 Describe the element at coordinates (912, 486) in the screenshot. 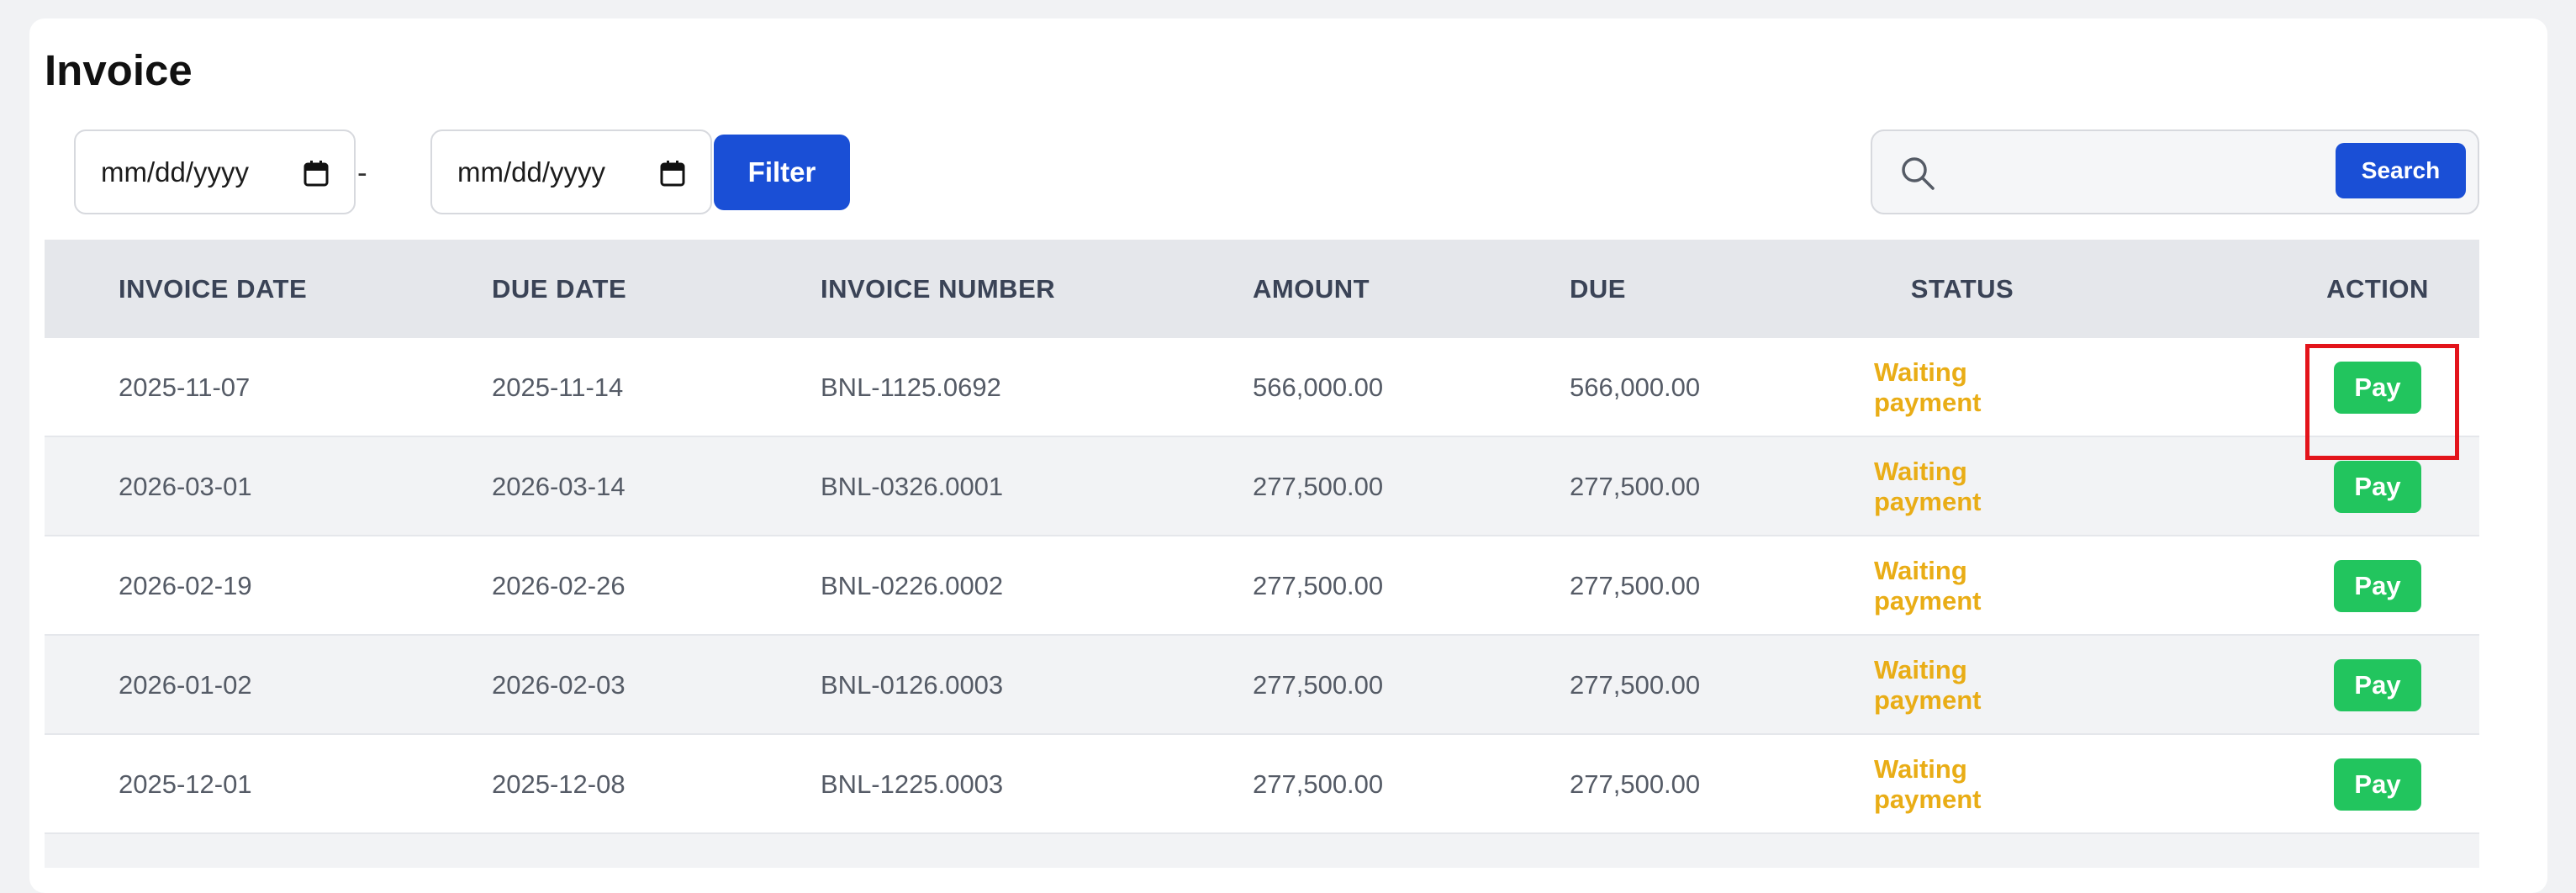

I see `invoice-number-cell: BNL-0326.0001` at that location.